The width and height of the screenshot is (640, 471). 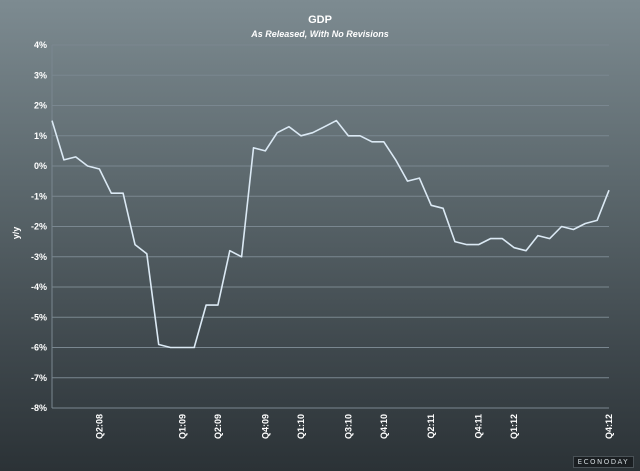 What do you see at coordinates (320, 34) in the screenshot?
I see `chart-subtitle: As Released, With No Revisions` at bounding box center [320, 34].